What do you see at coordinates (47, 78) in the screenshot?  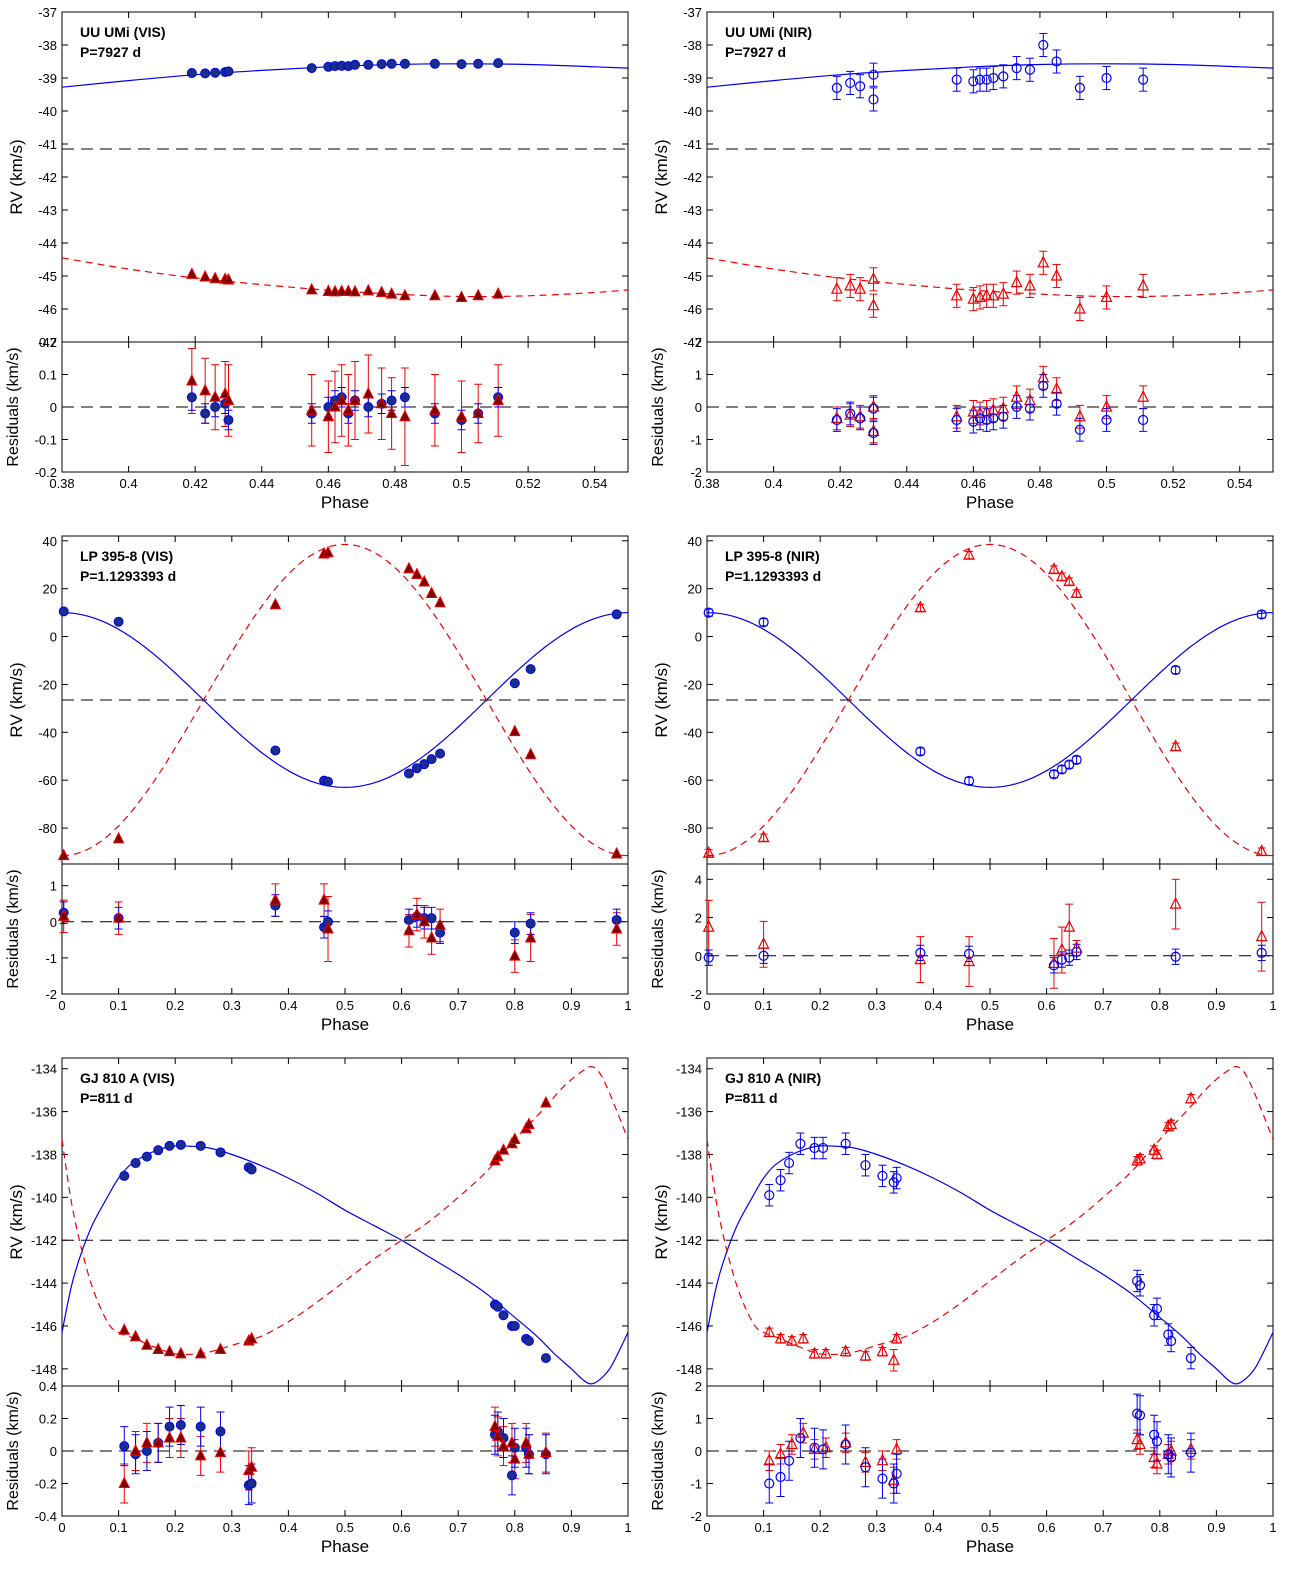 I see `y-tick-label: -39` at bounding box center [47, 78].